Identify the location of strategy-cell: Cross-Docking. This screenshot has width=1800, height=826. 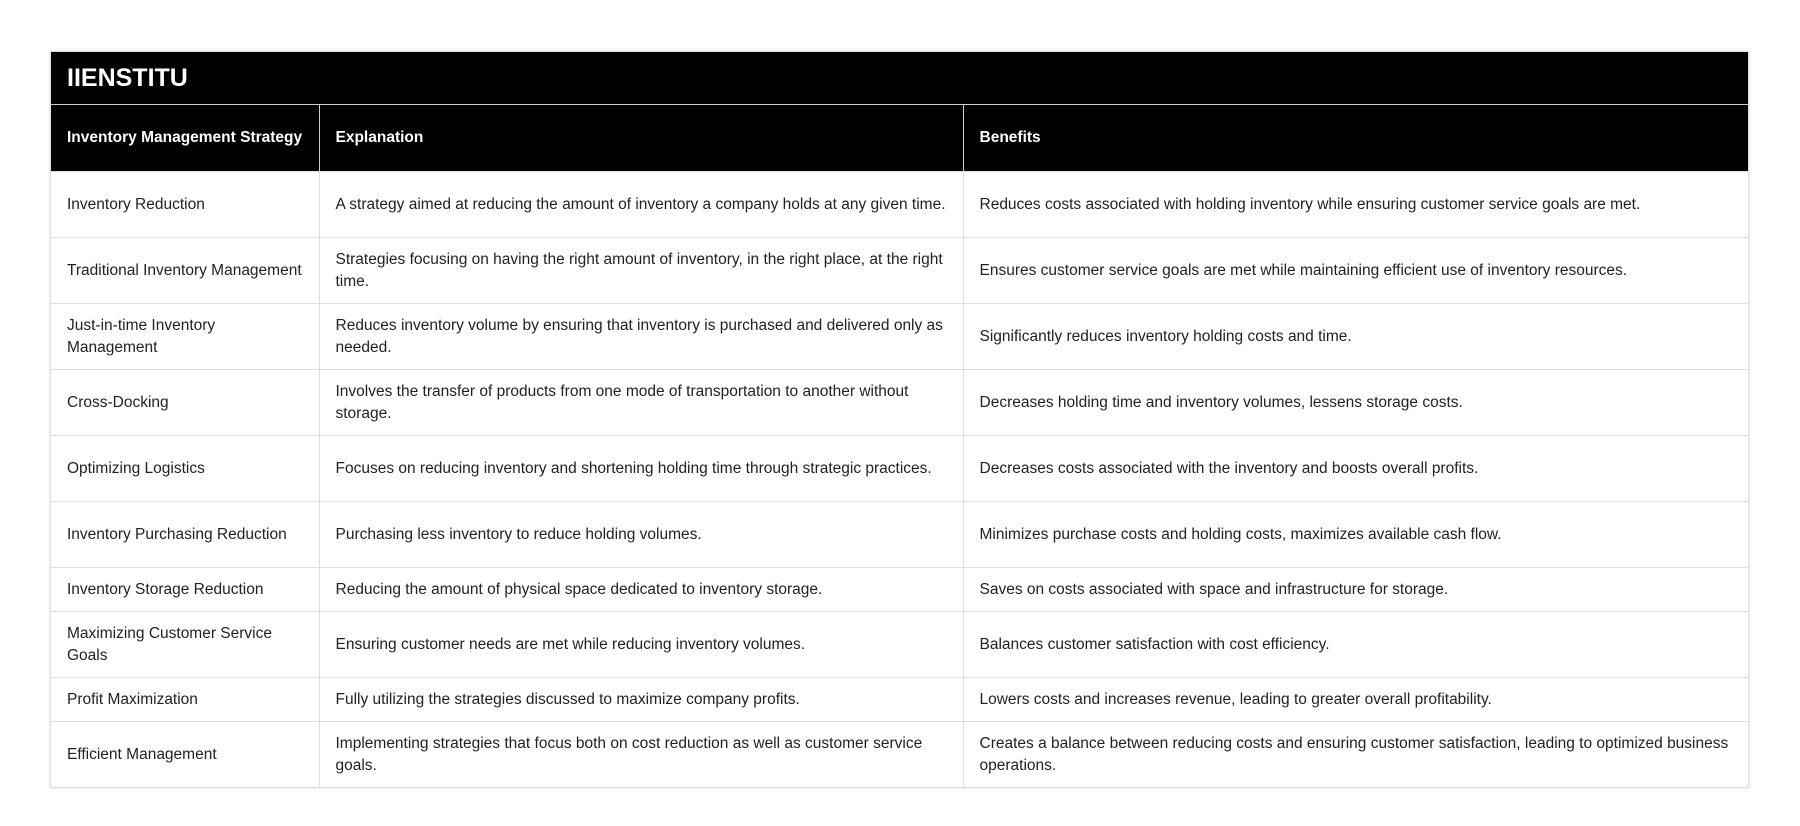
(185, 402).